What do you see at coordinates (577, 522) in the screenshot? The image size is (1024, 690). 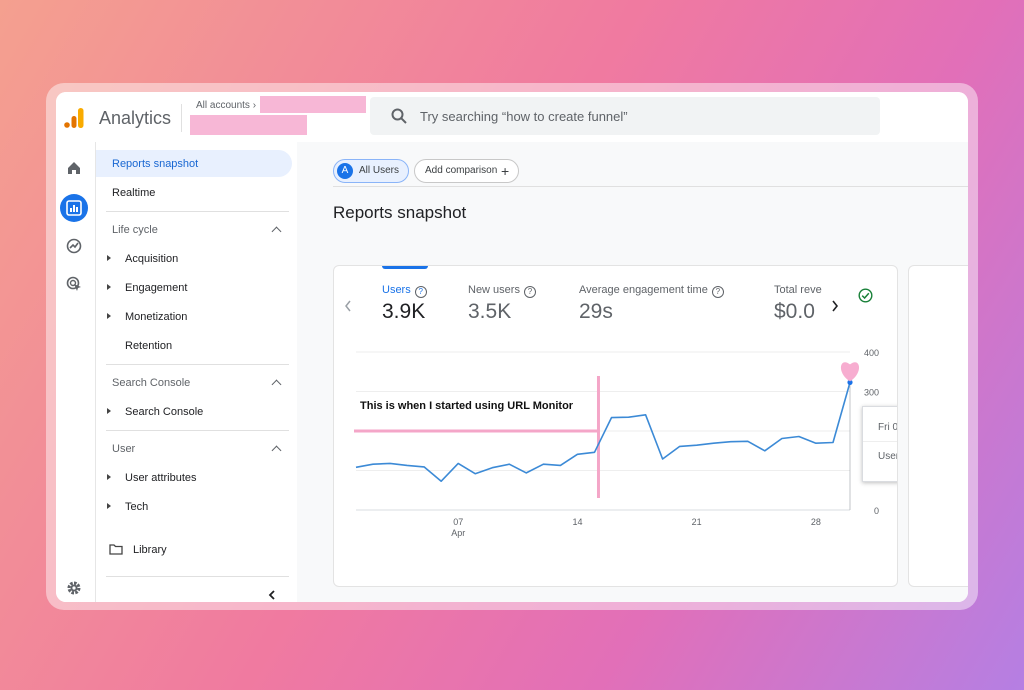 I see `x-tick-label: 14` at bounding box center [577, 522].